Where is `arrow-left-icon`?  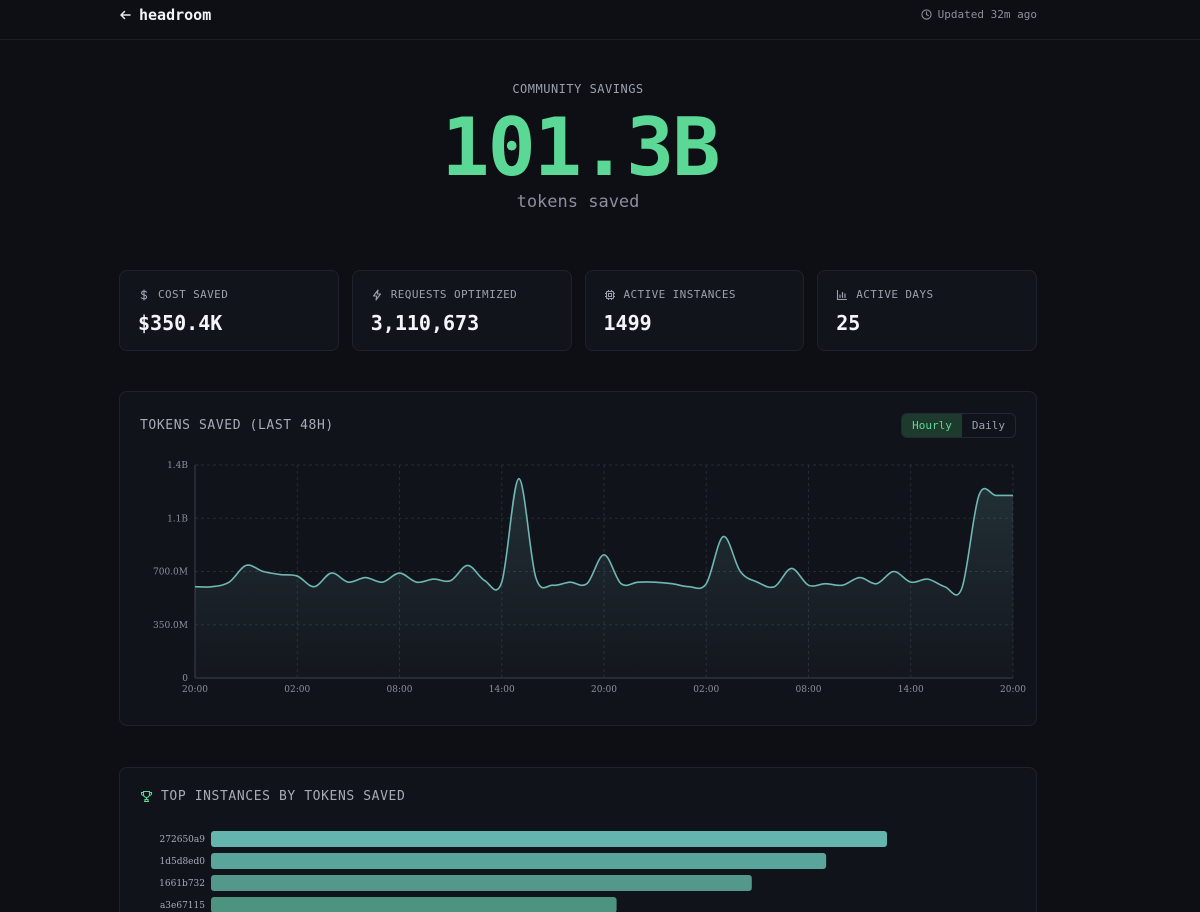 arrow-left-icon is located at coordinates (125, 15).